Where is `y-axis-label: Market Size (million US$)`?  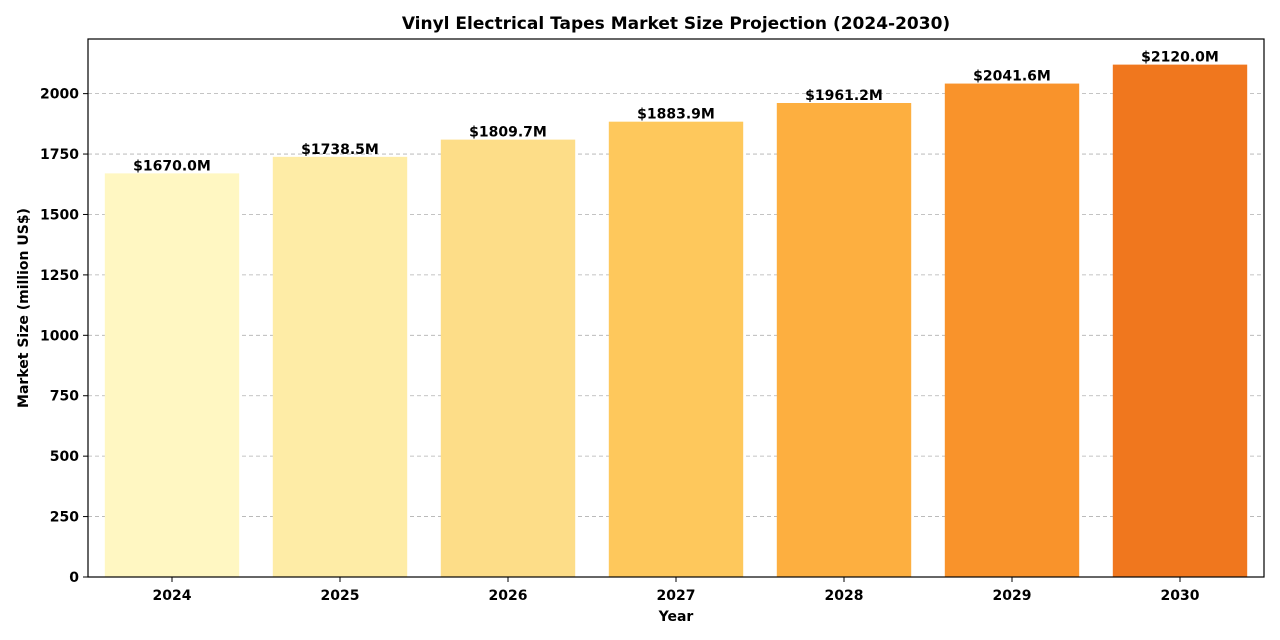 y-axis-label: Market Size (million US$) is located at coordinates (24, 308).